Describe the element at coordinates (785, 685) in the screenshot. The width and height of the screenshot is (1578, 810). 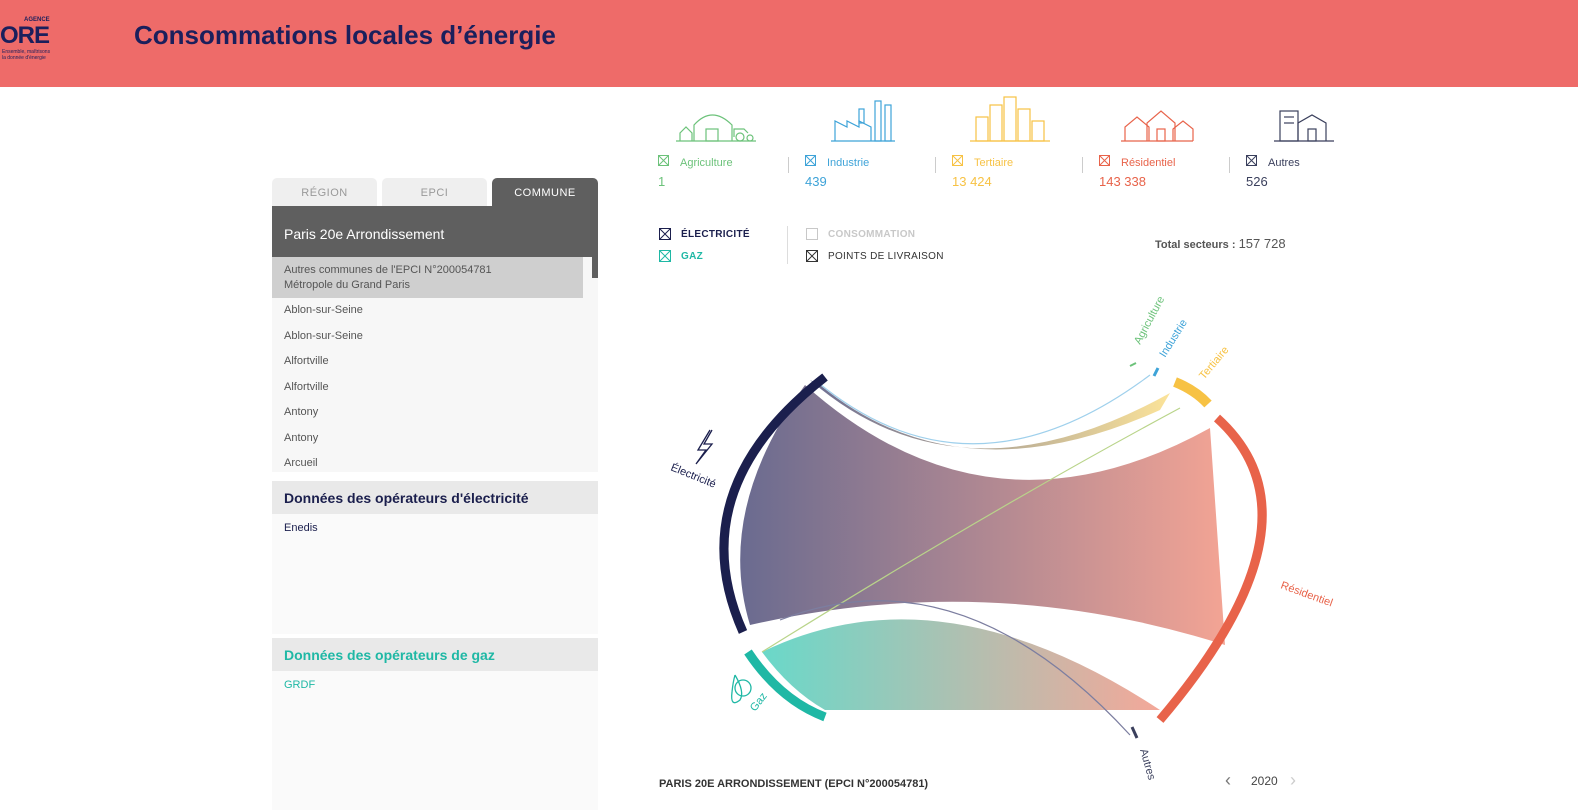
I see `arc-gaz` at that location.